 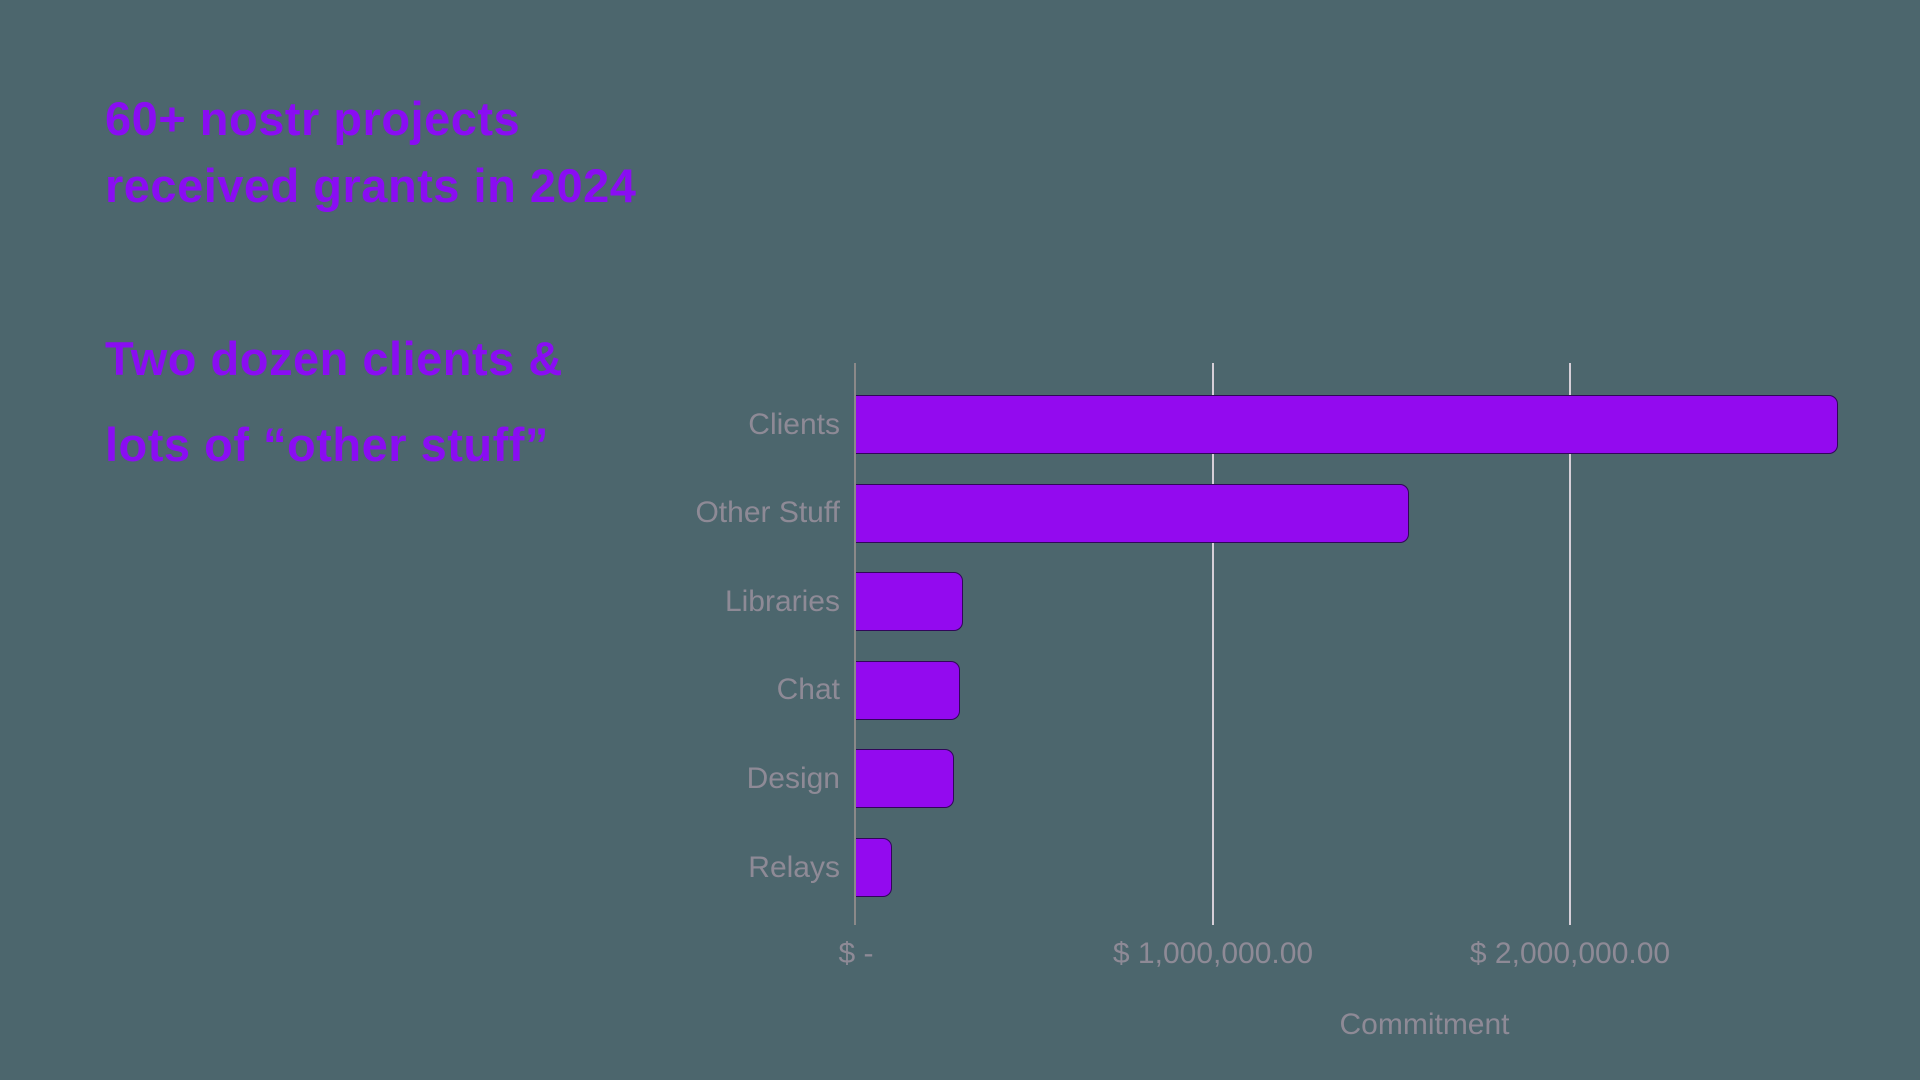 I want to click on x-axis-title: Commitment, so click(x=1424, y=1024).